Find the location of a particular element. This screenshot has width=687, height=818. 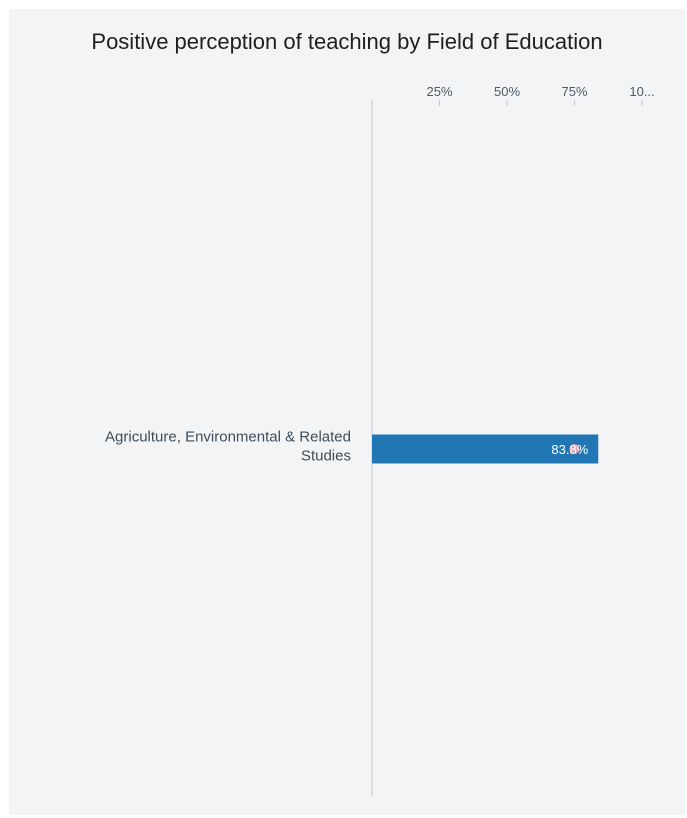

x-tick-label: 50% is located at coordinates (507, 91).